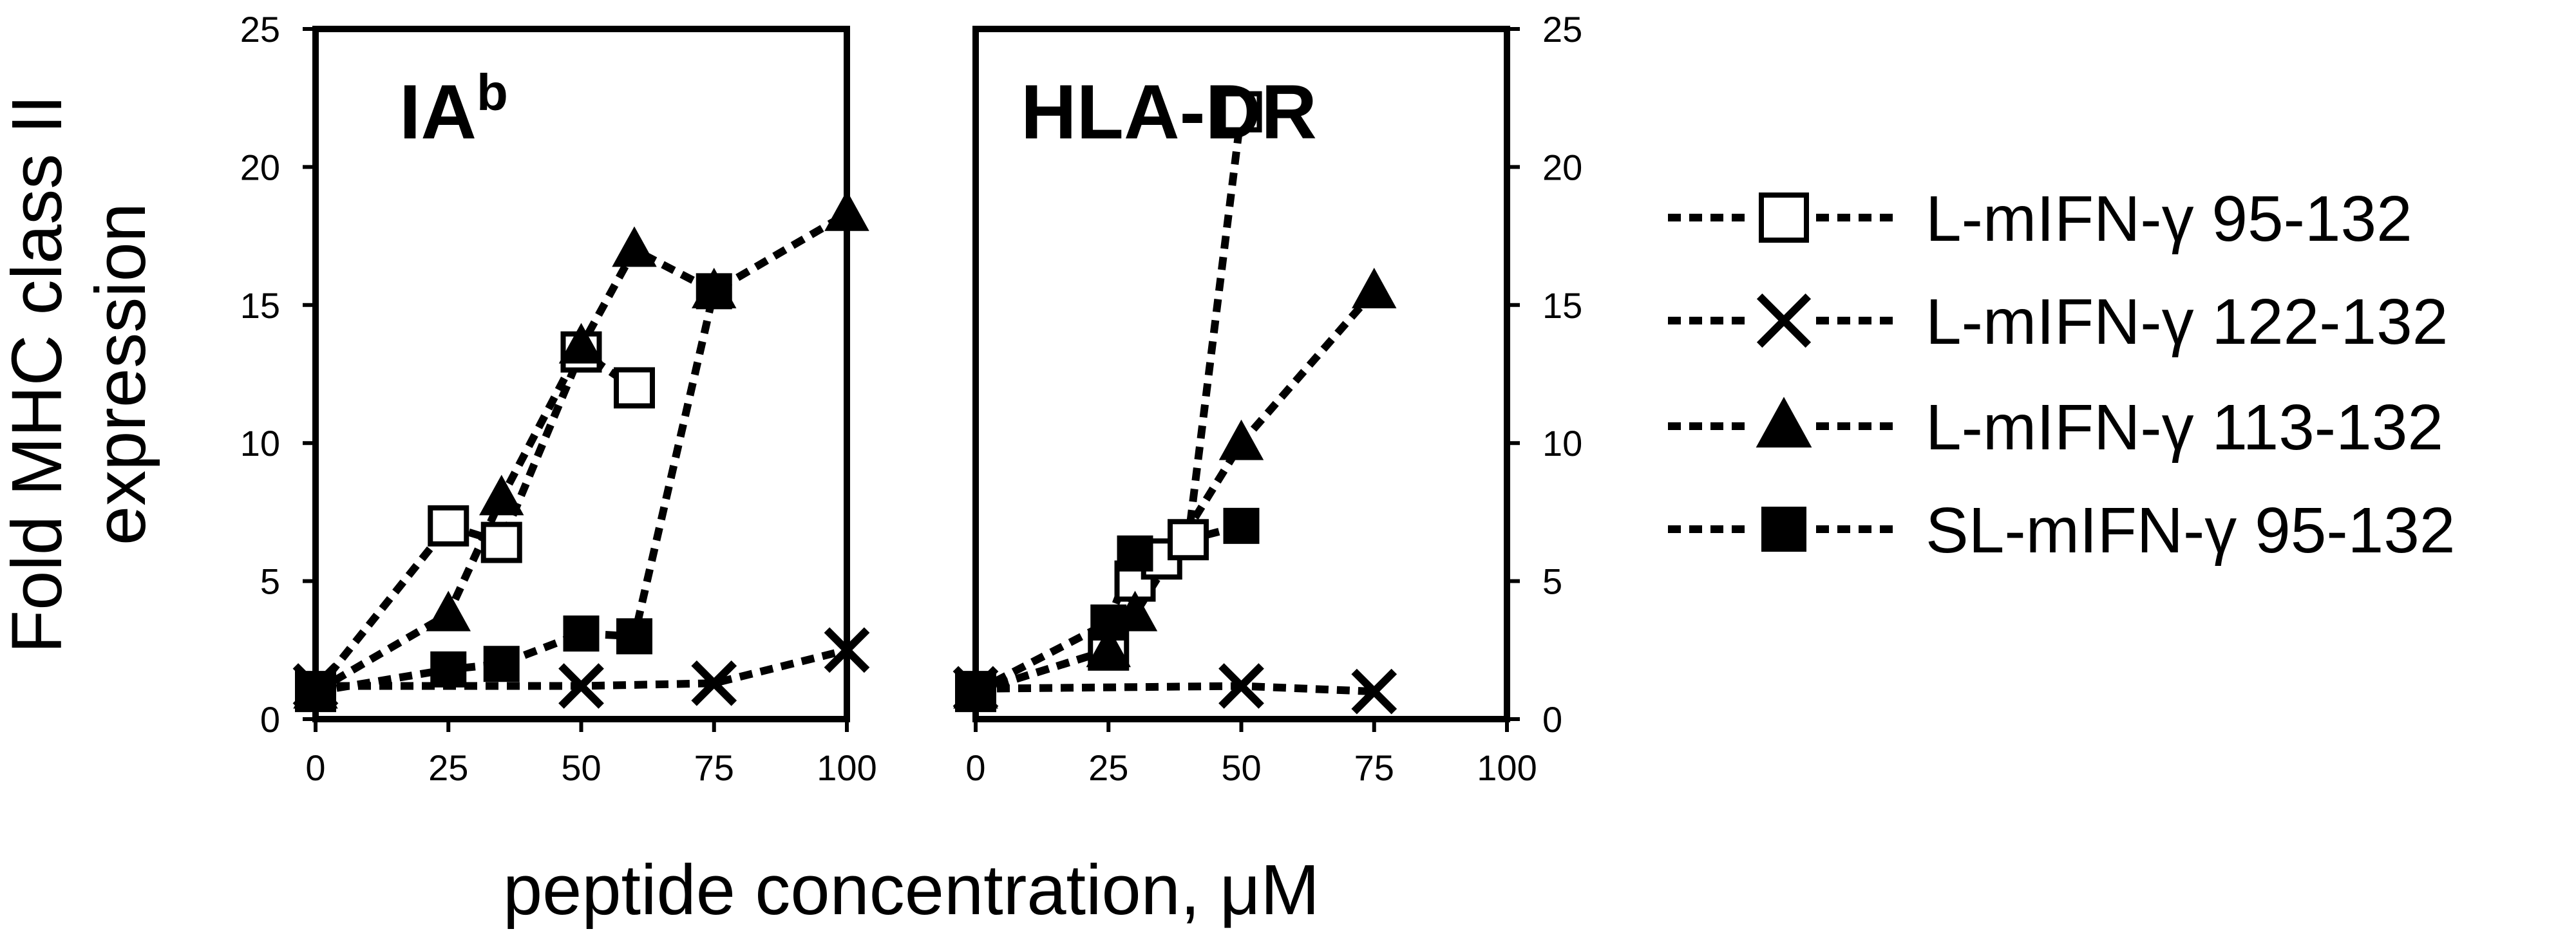 The width and height of the screenshot is (2576, 938). What do you see at coordinates (1169, 112) in the screenshot?
I see `panel-title: HLA-DR` at bounding box center [1169, 112].